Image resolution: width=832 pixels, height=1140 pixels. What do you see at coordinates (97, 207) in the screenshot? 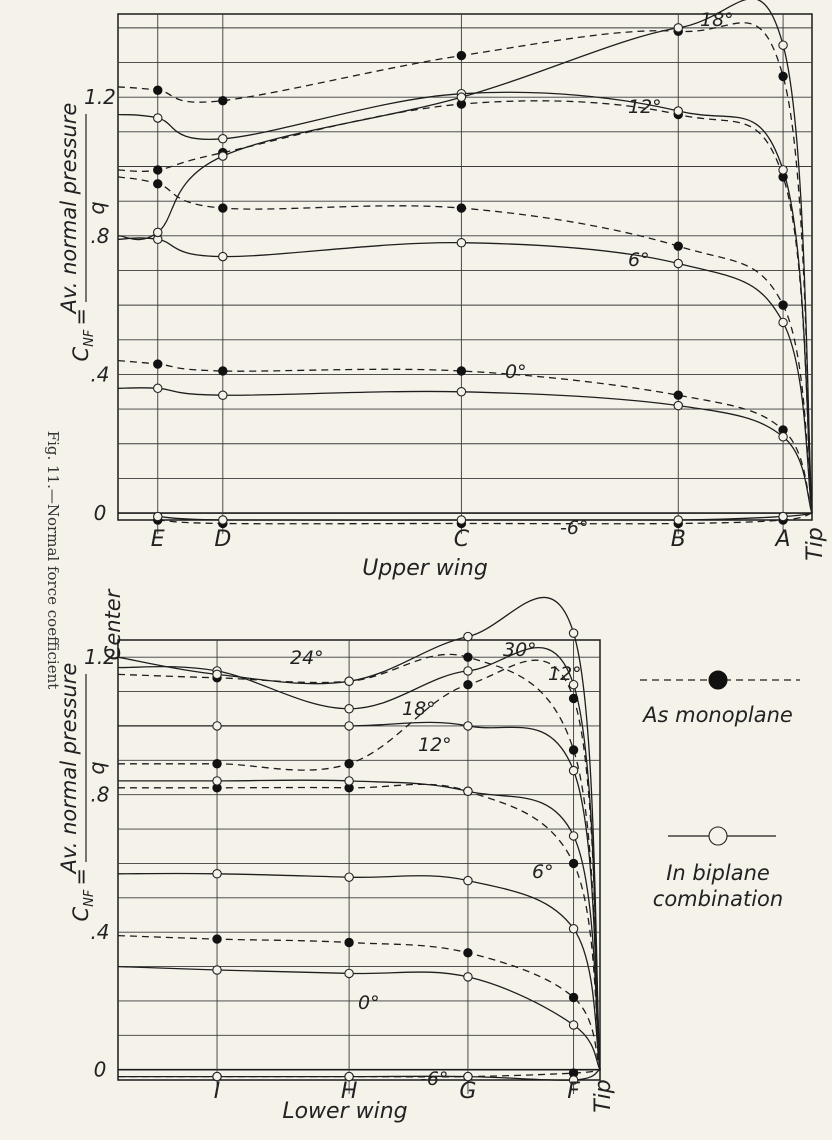
I see `y-label-denominator: q` at bounding box center [97, 207].